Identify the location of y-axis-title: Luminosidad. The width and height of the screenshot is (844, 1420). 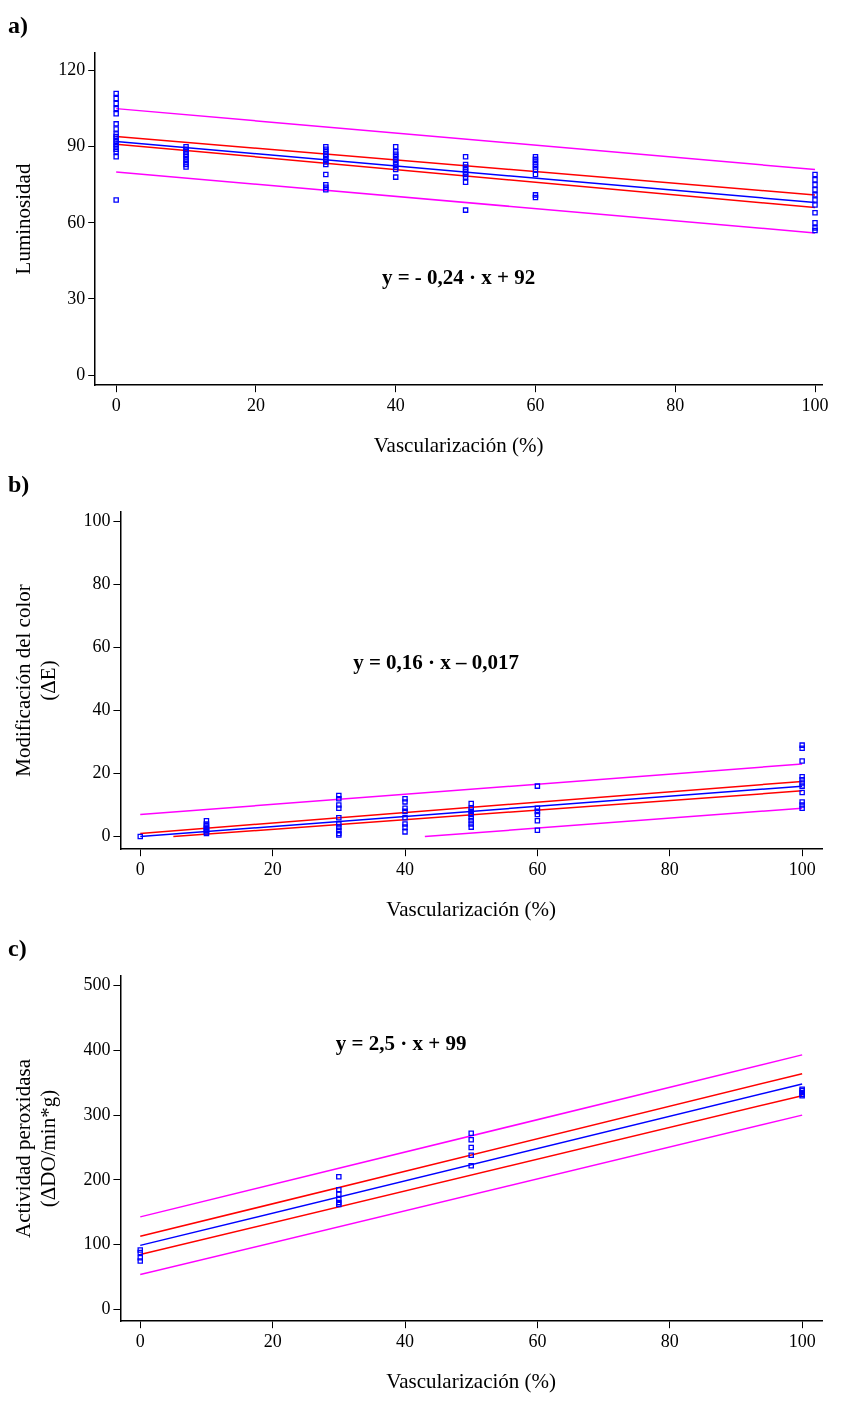
(23, 219).